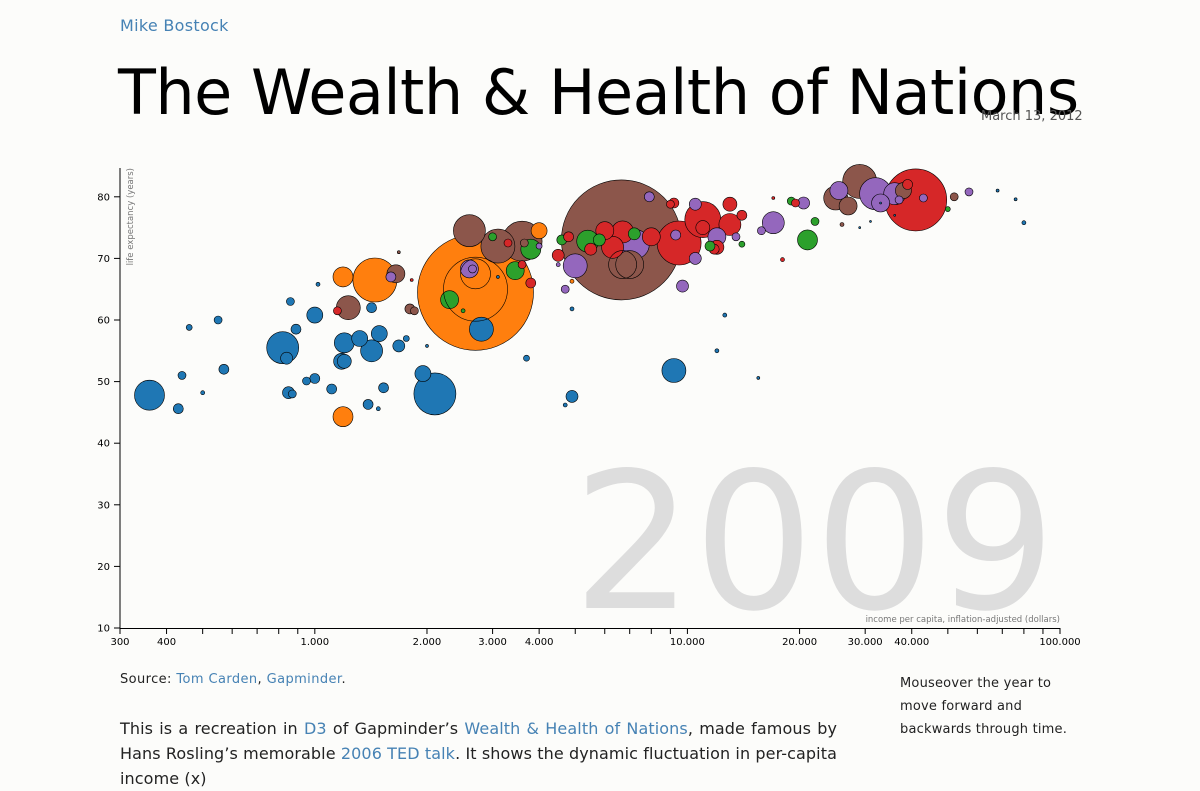 The width and height of the screenshot is (1200, 791). What do you see at coordinates (398, 753) in the screenshot?
I see `ted-talk-link: 2006 TED talk` at bounding box center [398, 753].